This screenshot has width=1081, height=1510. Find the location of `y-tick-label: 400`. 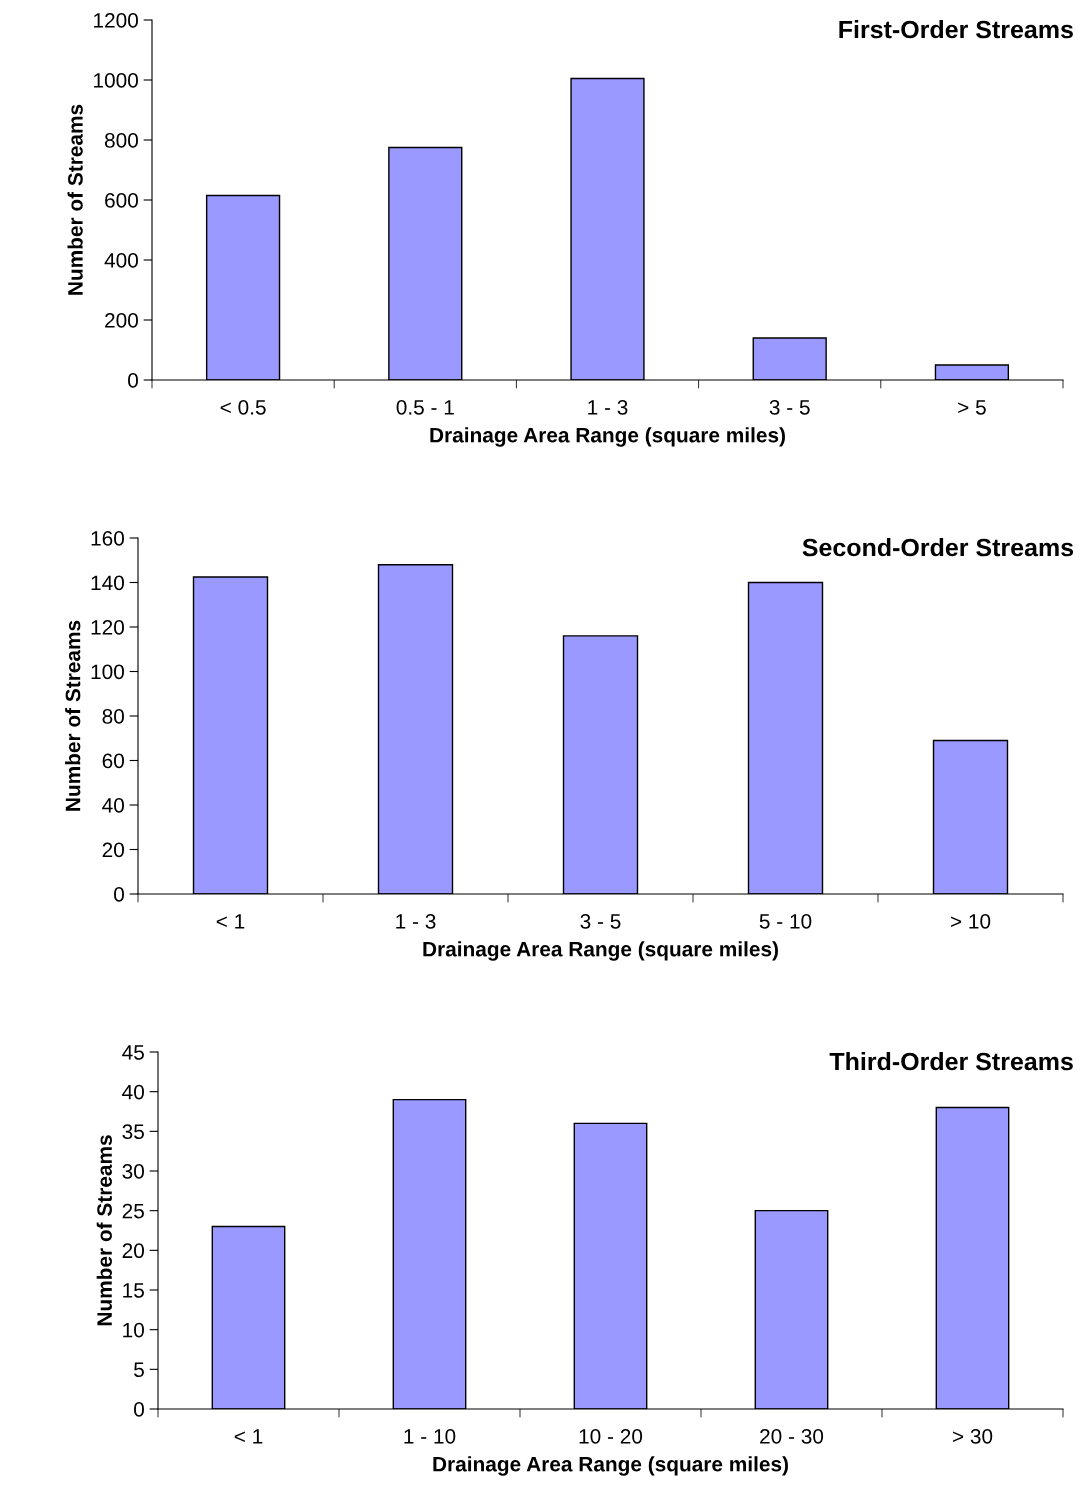

y-tick-label: 400 is located at coordinates (121, 260).